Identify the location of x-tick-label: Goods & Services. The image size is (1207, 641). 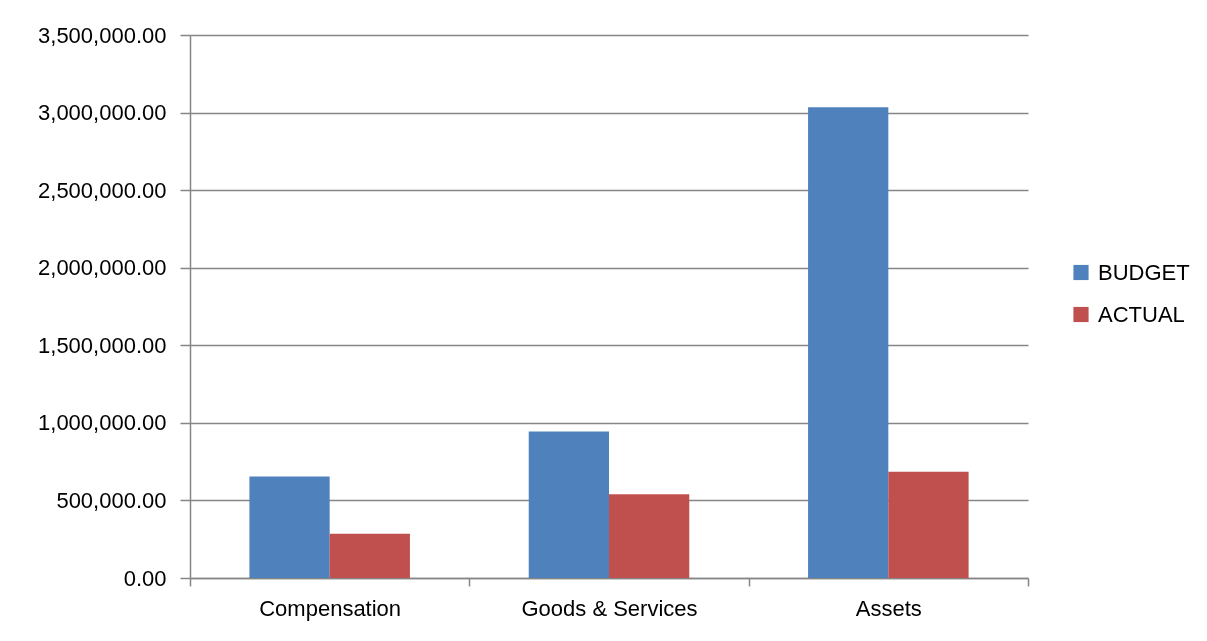
(609, 608).